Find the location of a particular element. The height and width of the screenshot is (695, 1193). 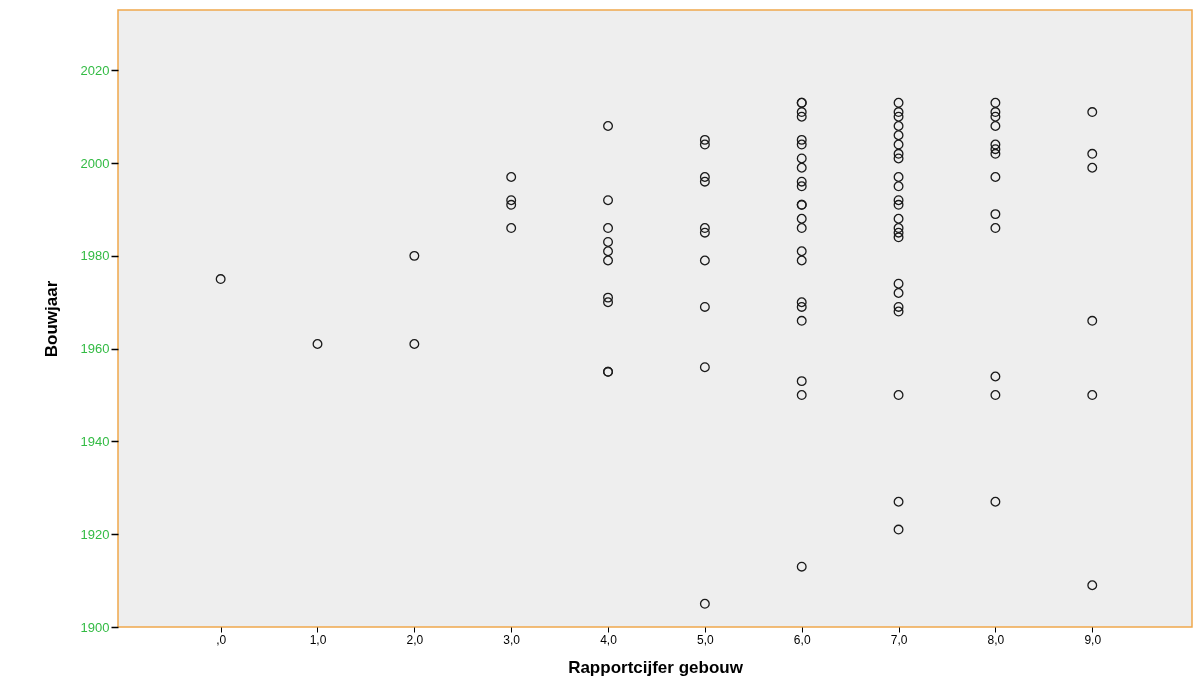

x-axis-title: Rapportcijfer gebouw is located at coordinates (656, 667).